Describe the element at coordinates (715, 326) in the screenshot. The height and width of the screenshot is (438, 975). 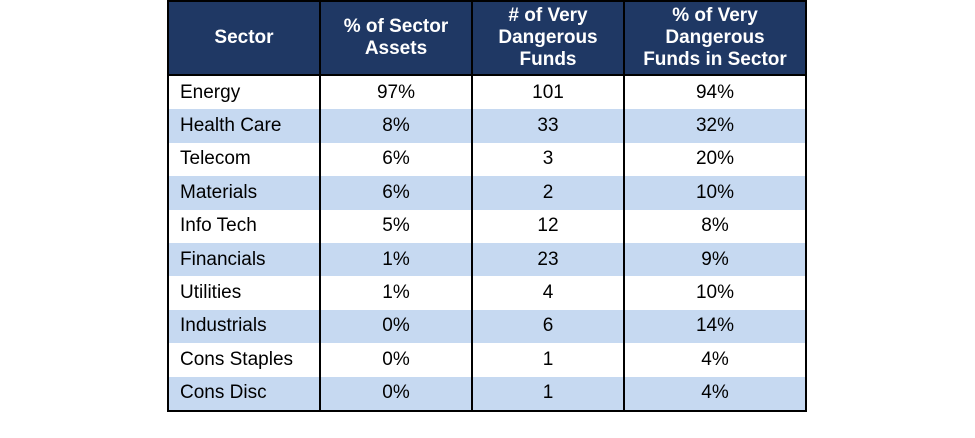
I see `cell-pct-funds: 14%` at that location.